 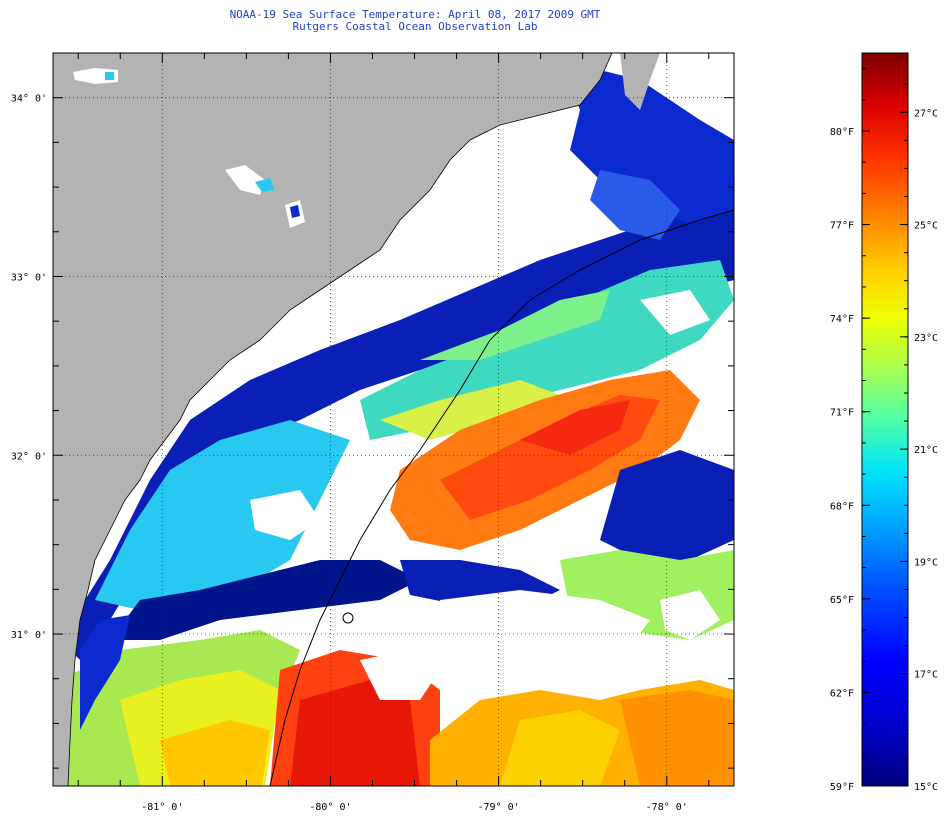 I want to click on lat-label: 32° 0', so click(x=29, y=456).